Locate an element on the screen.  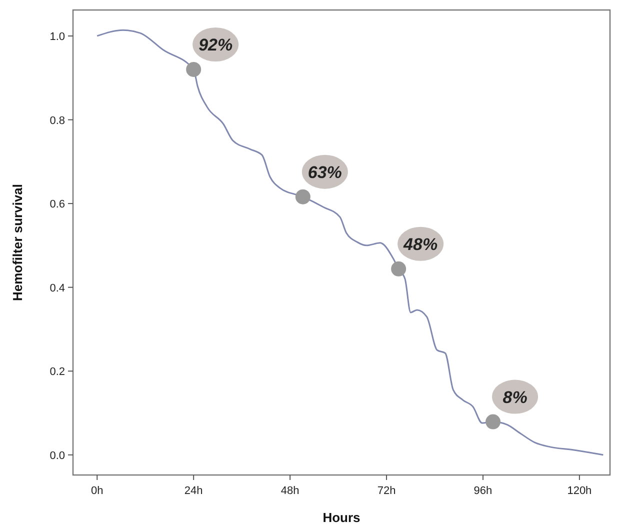
y-tick-label: 0.2 is located at coordinates (57, 372).